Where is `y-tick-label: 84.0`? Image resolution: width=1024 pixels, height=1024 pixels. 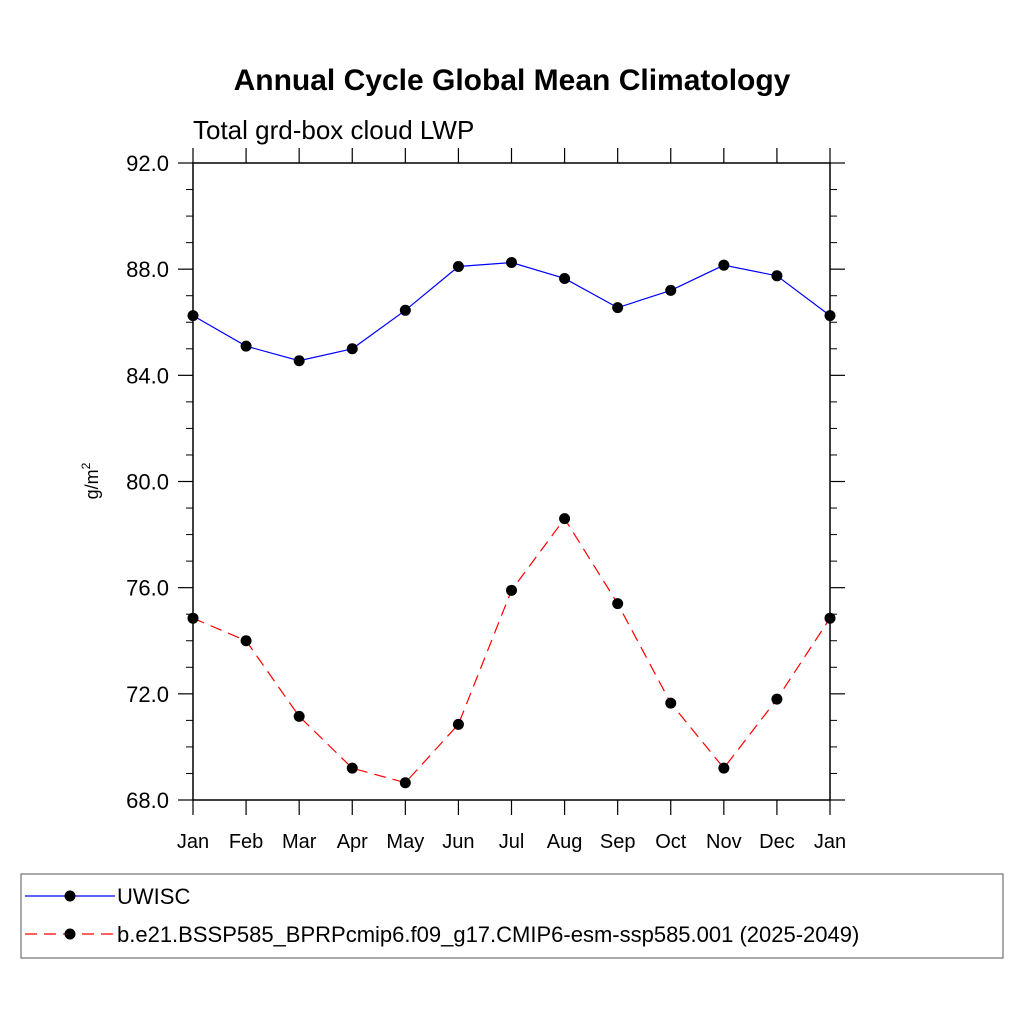 y-tick-label: 84.0 is located at coordinates (147, 375).